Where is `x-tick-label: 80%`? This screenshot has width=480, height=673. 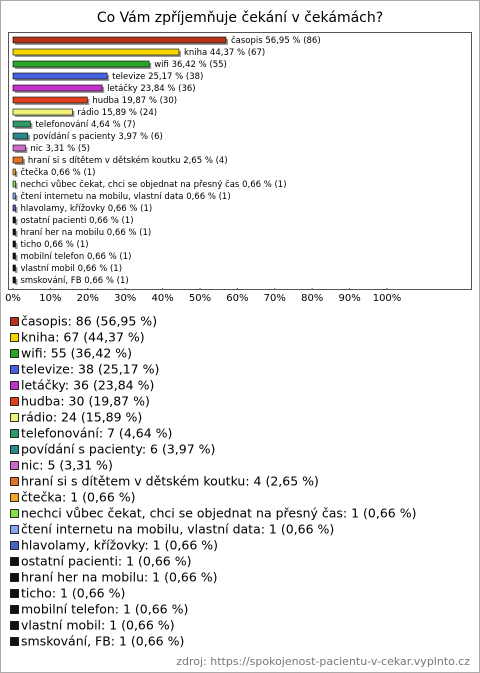 x-tick-label: 80% is located at coordinates (312, 298).